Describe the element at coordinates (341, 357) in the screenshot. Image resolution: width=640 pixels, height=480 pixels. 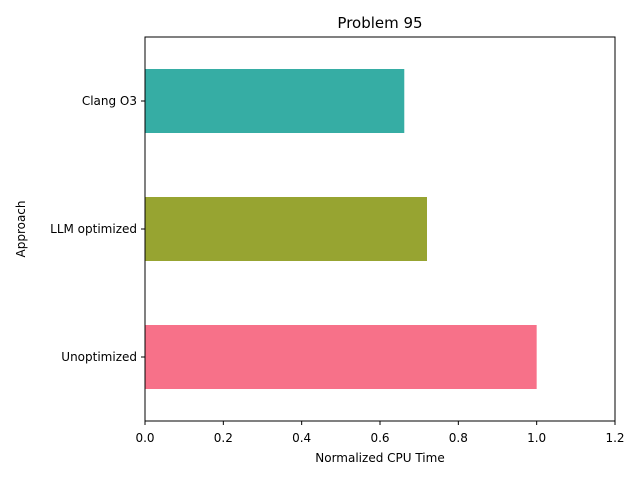
I see `bar-unoptimized` at that location.